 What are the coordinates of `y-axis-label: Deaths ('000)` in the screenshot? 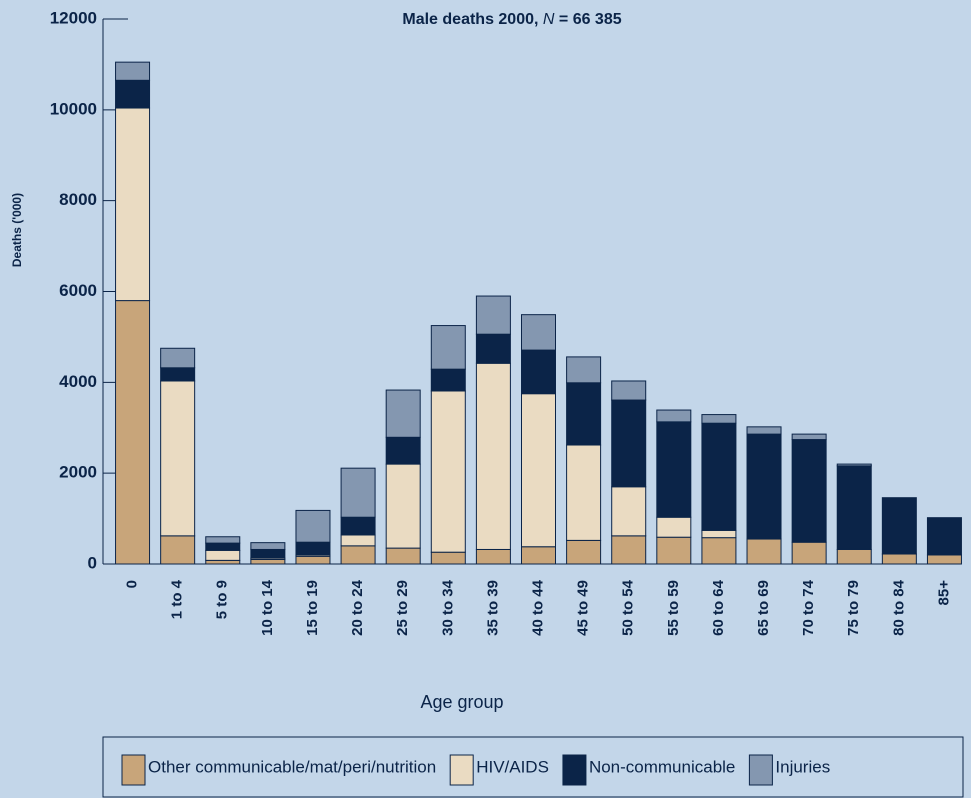 It's located at (17, 230).